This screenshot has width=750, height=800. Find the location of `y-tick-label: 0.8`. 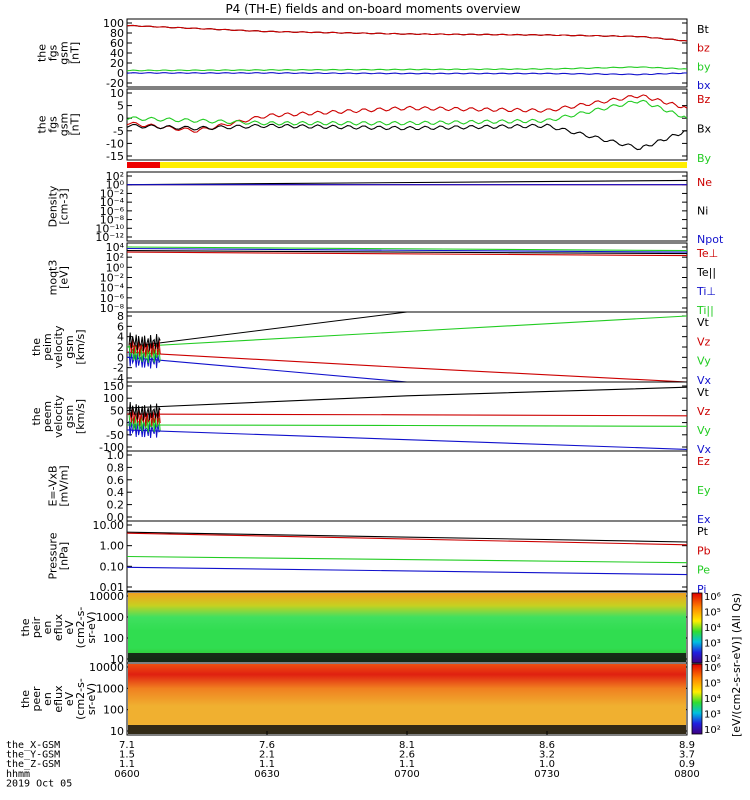

y-tick-label: 0.8 is located at coordinates (116, 467).